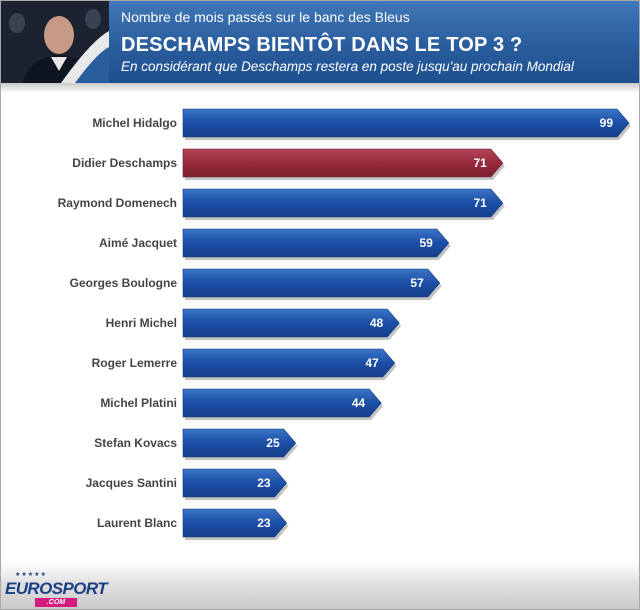  What do you see at coordinates (135, 363) in the screenshot?
I see `category-label: Roger Lemerre` at bounding box center [135, 363].